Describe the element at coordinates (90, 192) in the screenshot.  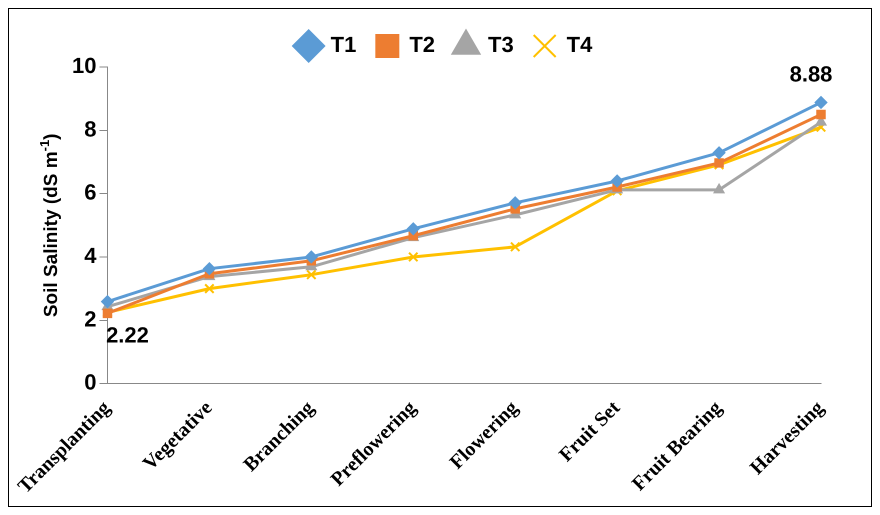
I see `y-tick-label: 6` at that location.